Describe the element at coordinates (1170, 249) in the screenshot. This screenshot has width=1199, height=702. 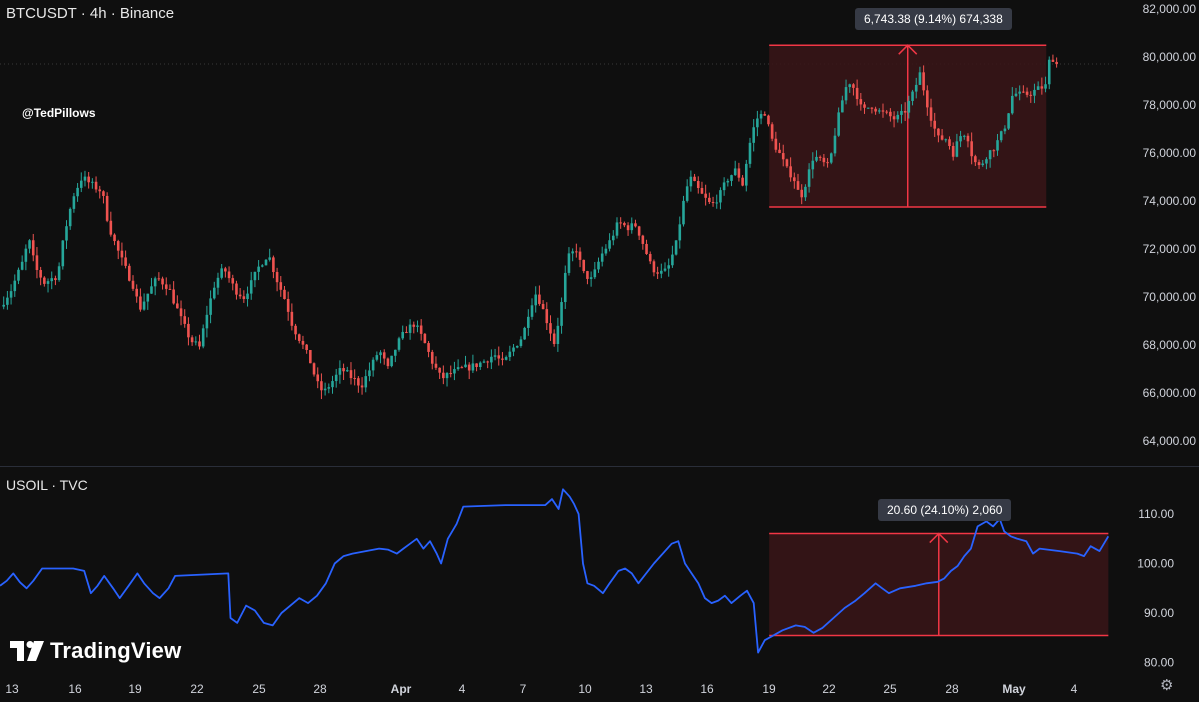
I see `btc-y-tick-label: 72,000.00` at that location.